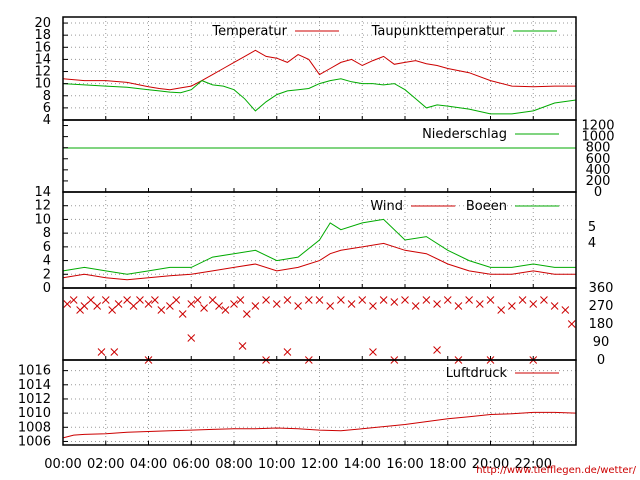 This screenshot has height=480, width=640. I want to click on pressure-ytick-label: 1008, so click(34, 427).